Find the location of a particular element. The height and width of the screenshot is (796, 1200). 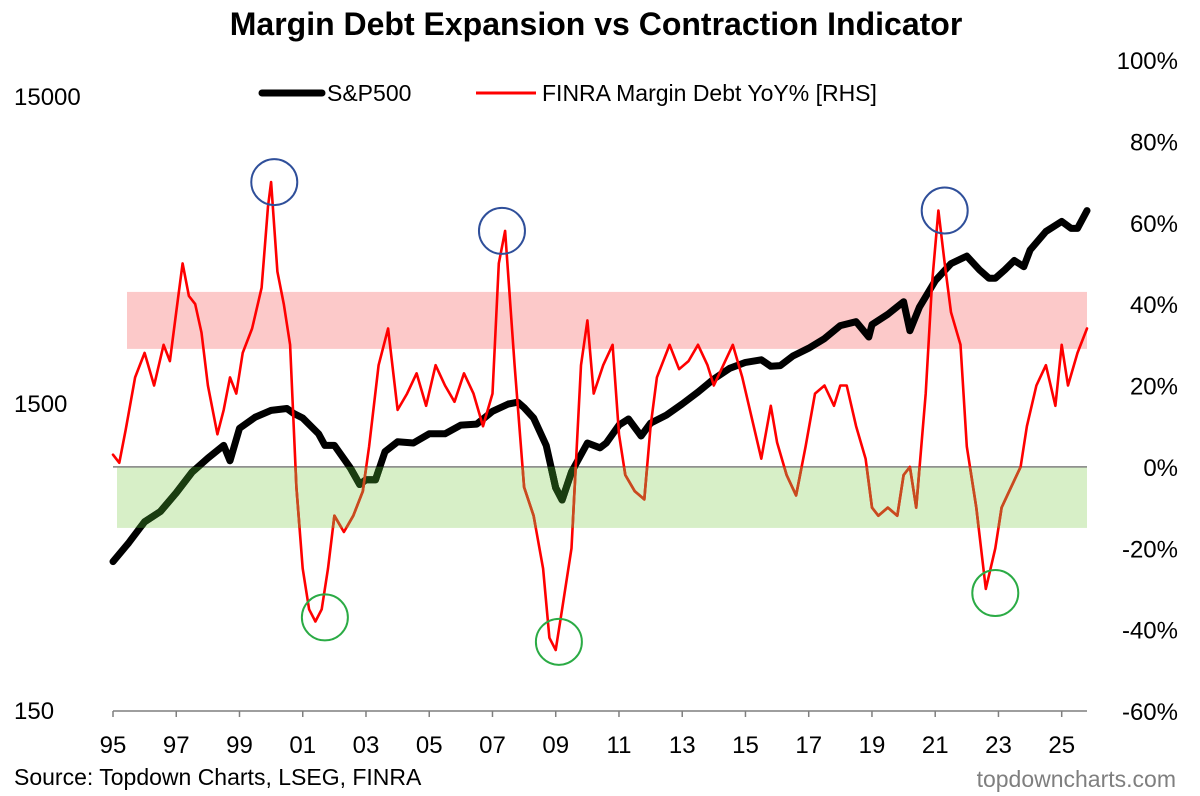

x-tick-label: 15 is located at coordinates (745, 745).